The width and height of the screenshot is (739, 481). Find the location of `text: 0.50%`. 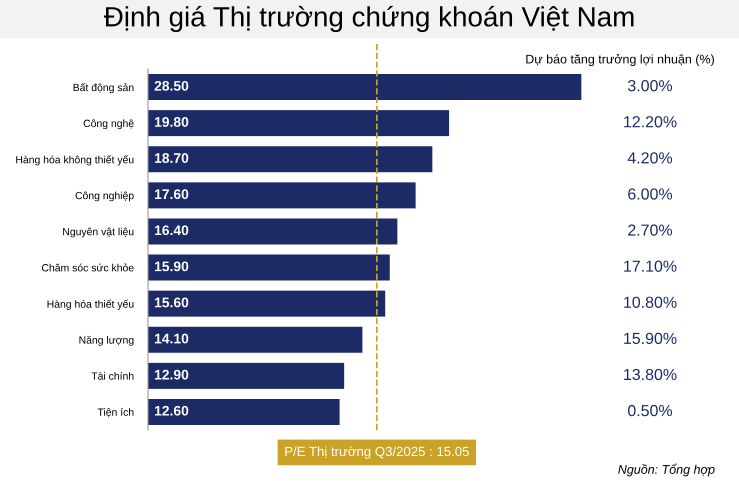

text: 0.50% is located at coordinates (650, 410).